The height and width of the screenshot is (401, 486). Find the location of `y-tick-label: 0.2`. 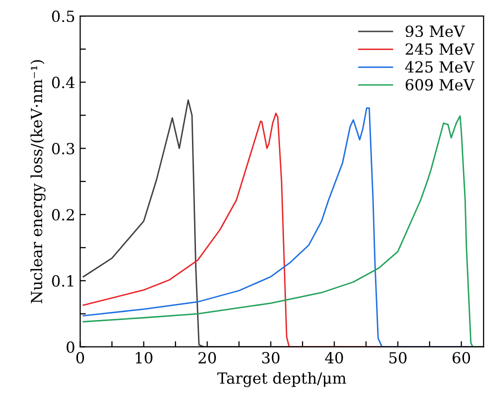

y-tick-label: 0.2 is located at coordinates (63, 215).